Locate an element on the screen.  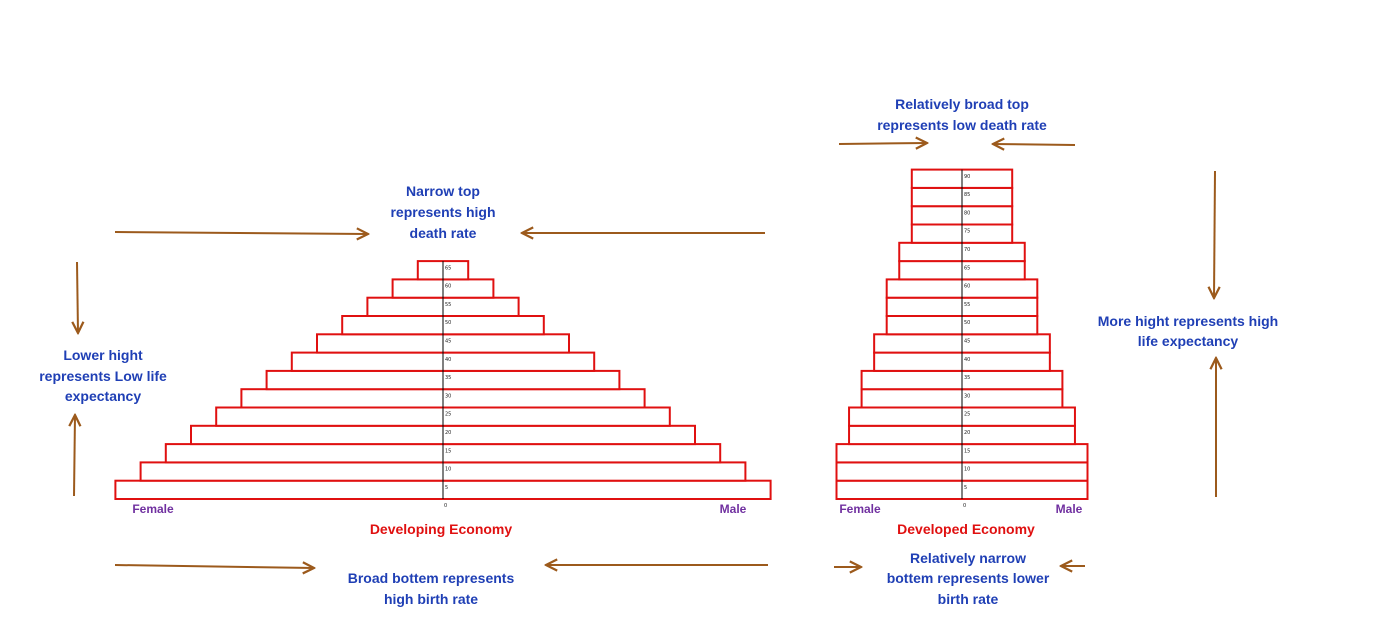
arrow-more-height-down is located at coordinates (1214, 234).